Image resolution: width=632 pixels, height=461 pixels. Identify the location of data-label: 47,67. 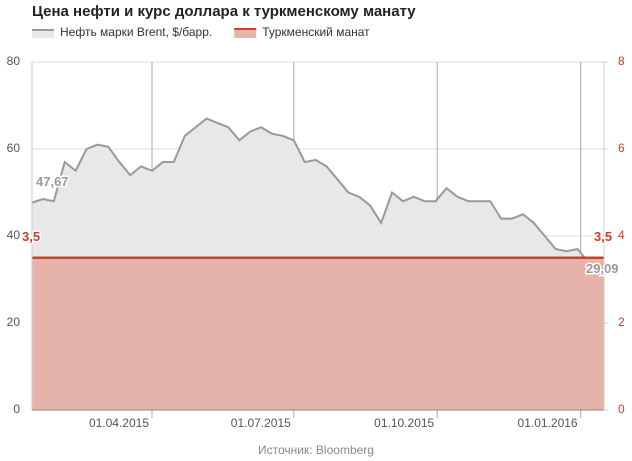
(52, 181).